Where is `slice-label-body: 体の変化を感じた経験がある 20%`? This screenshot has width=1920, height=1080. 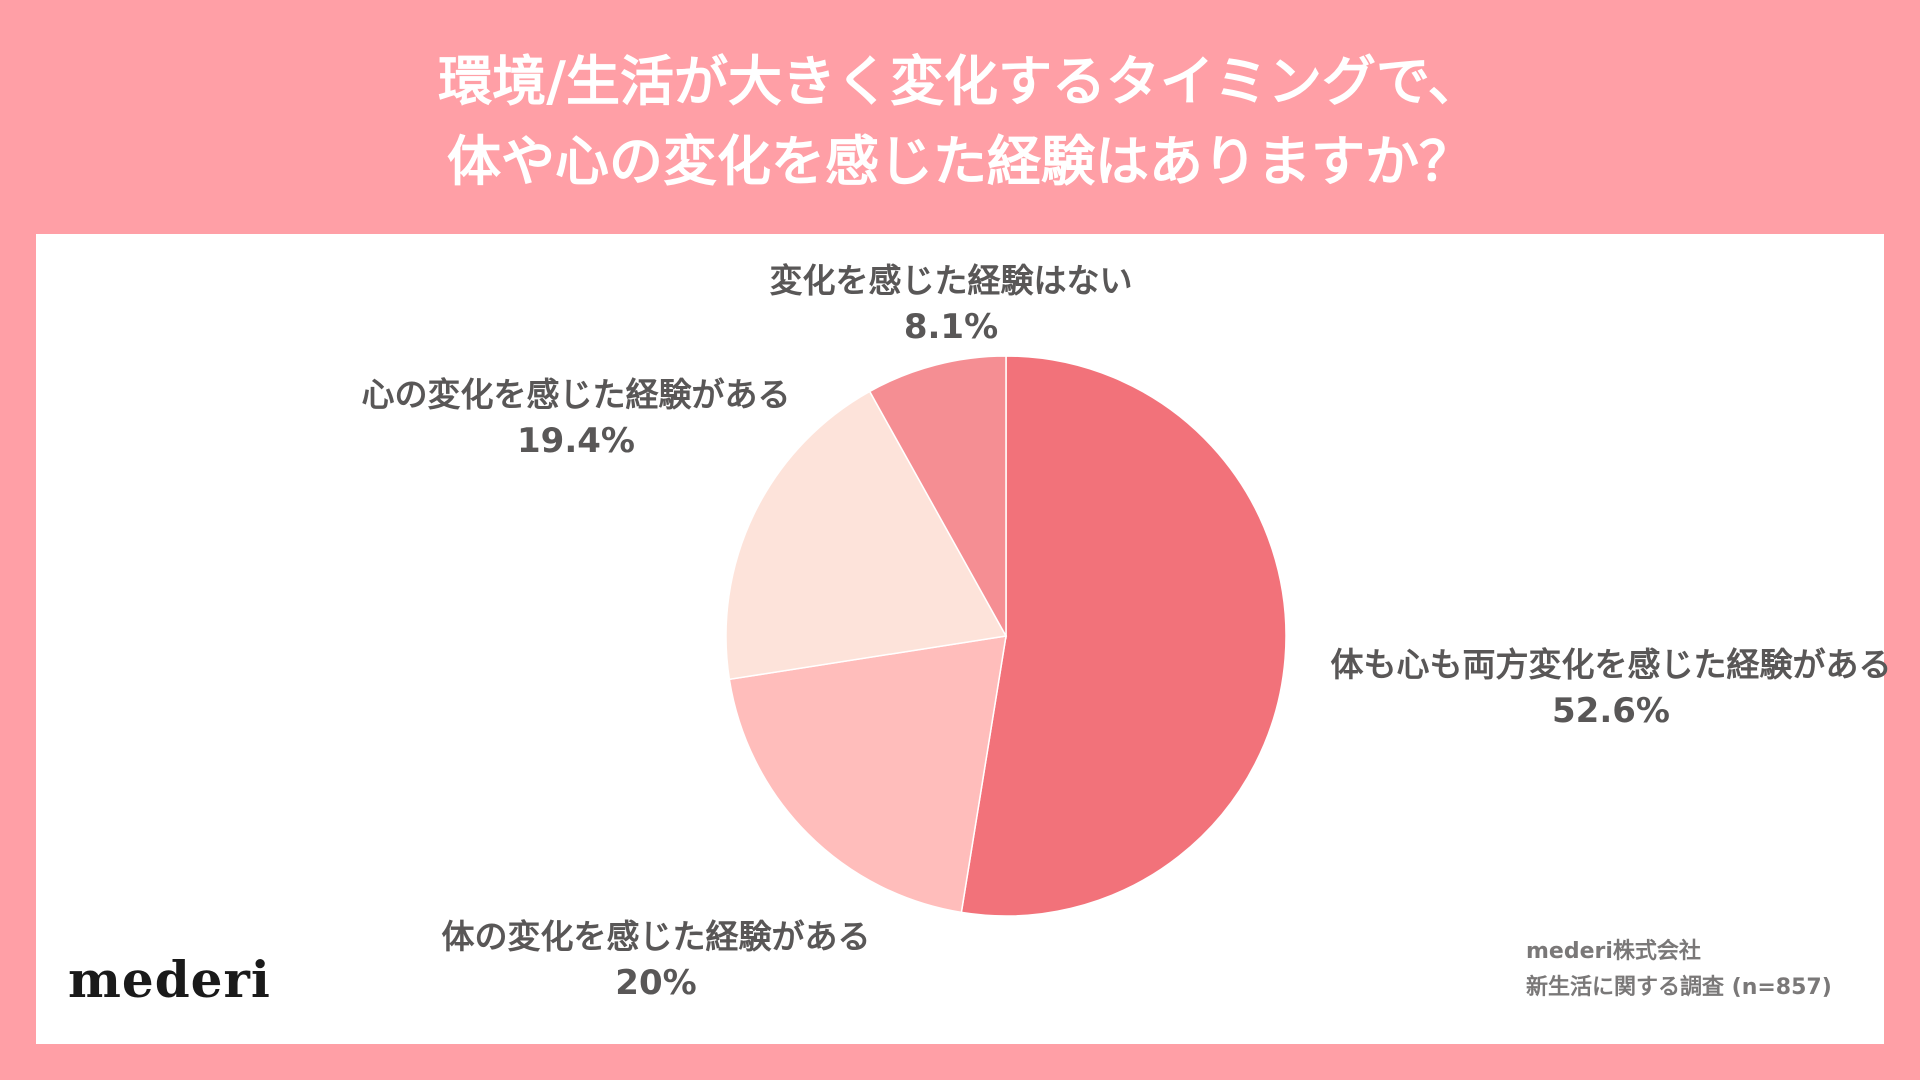 slice-label-body: 体の変化を感じた経験がある 20% is located at coordinates (656, 960).